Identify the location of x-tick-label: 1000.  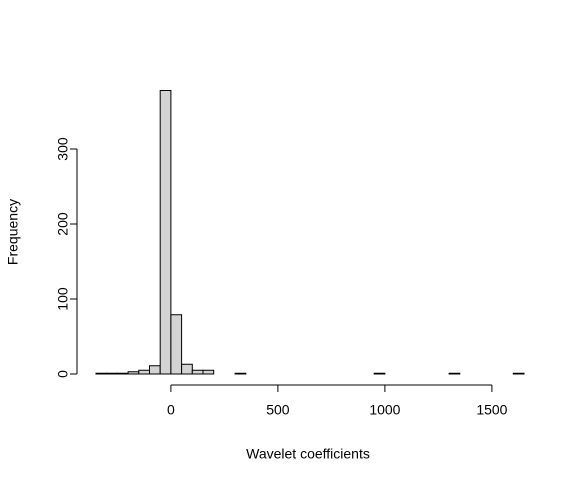
(384, 410).